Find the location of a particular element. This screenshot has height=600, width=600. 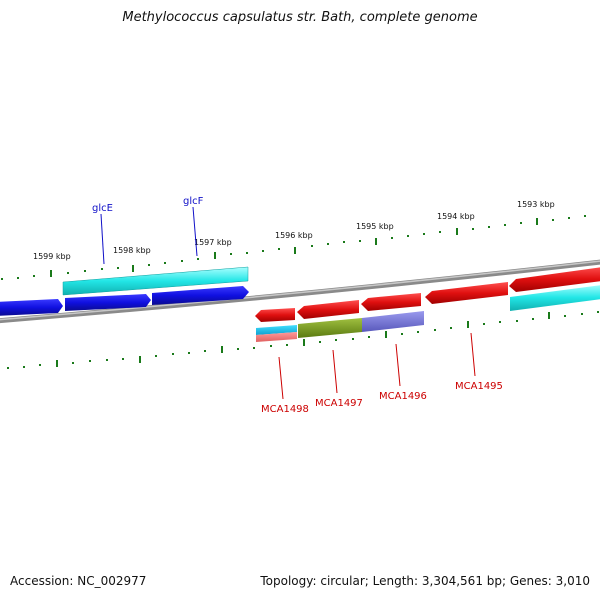

gene-label-glcF: glcF is located at coordinates (193, 201).